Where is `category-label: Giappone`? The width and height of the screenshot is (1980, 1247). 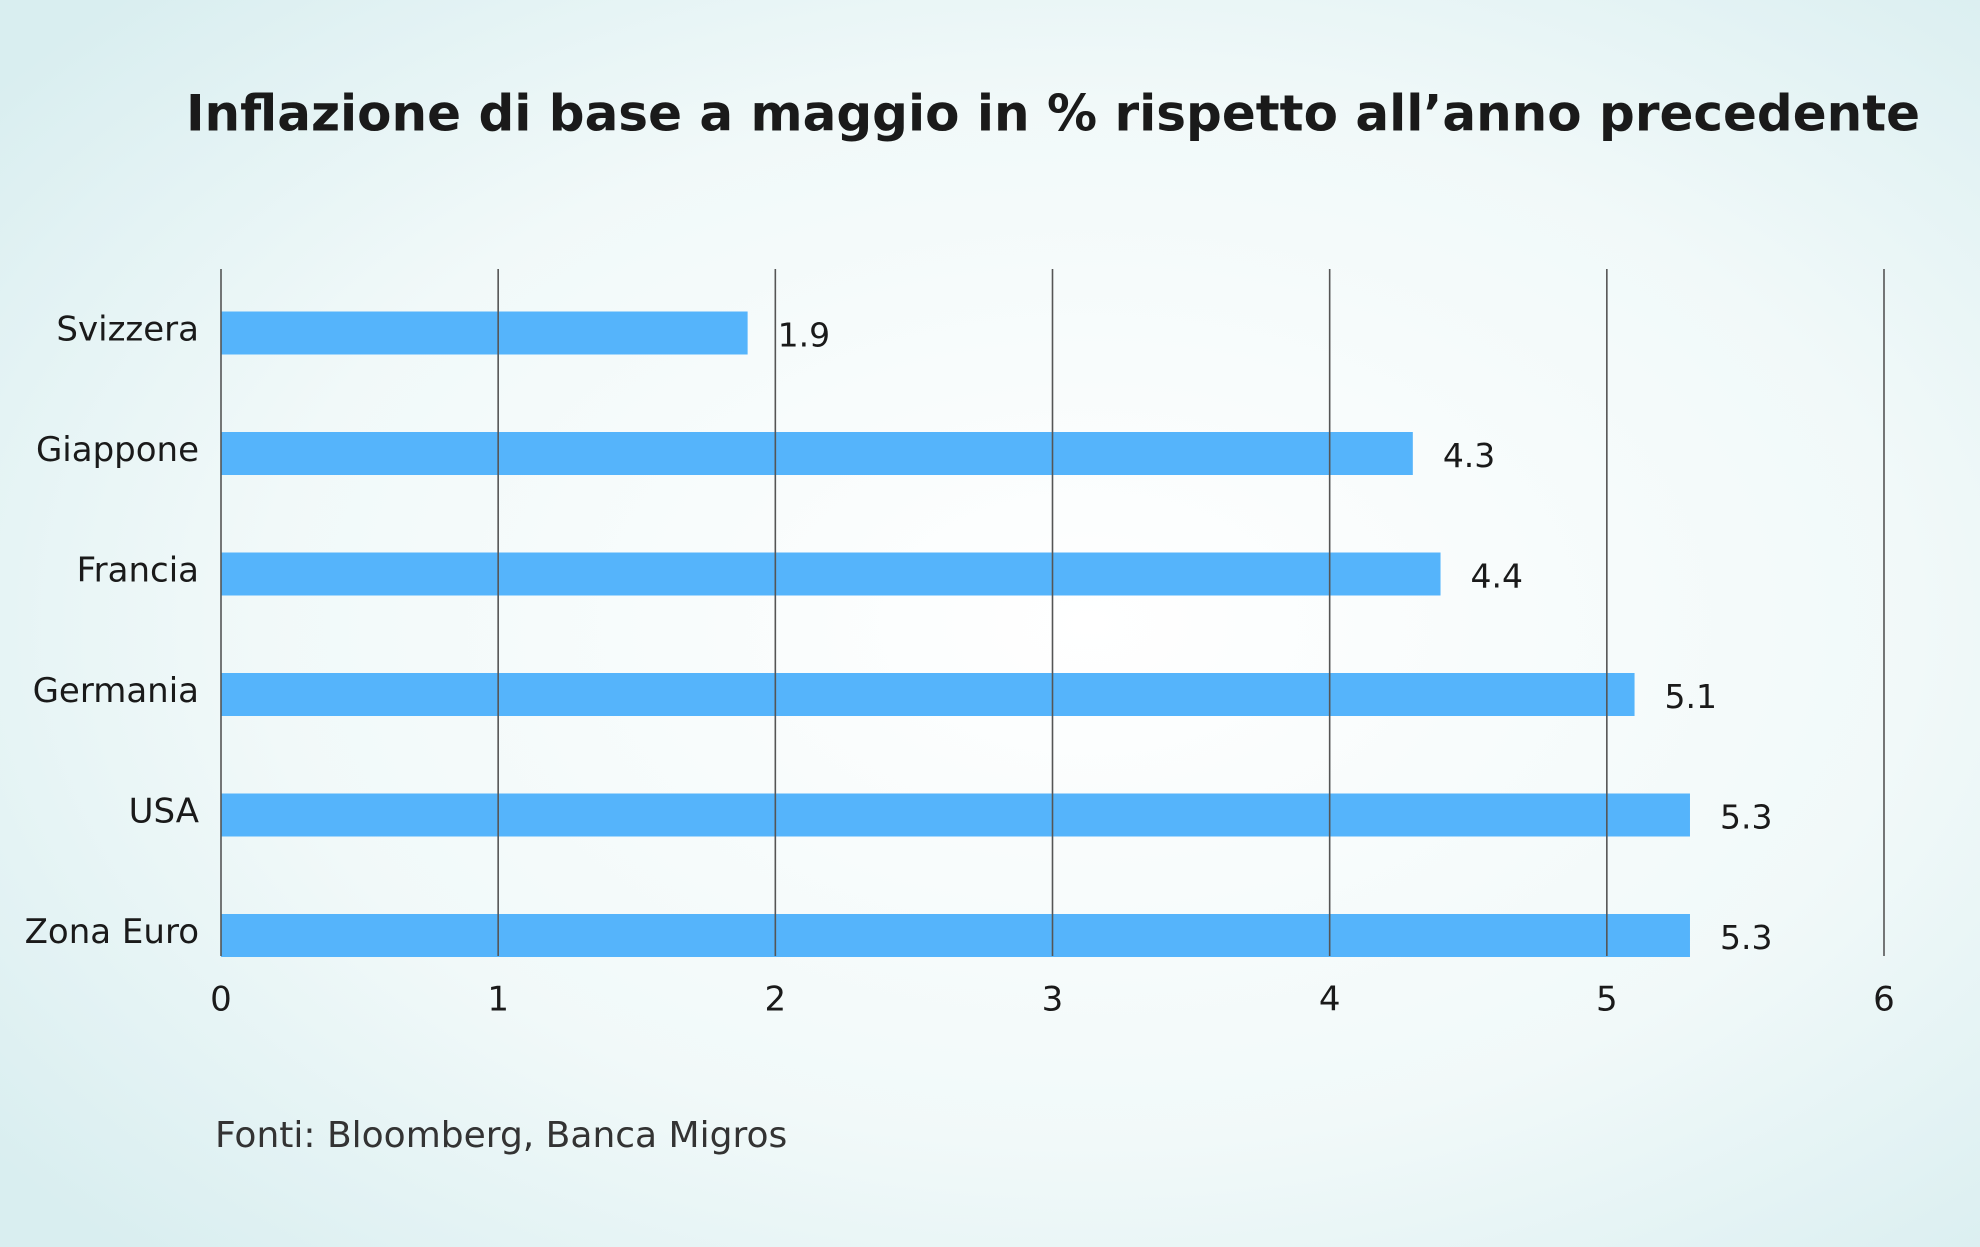 category-label: Giappone is located at coordinates (117, 450).